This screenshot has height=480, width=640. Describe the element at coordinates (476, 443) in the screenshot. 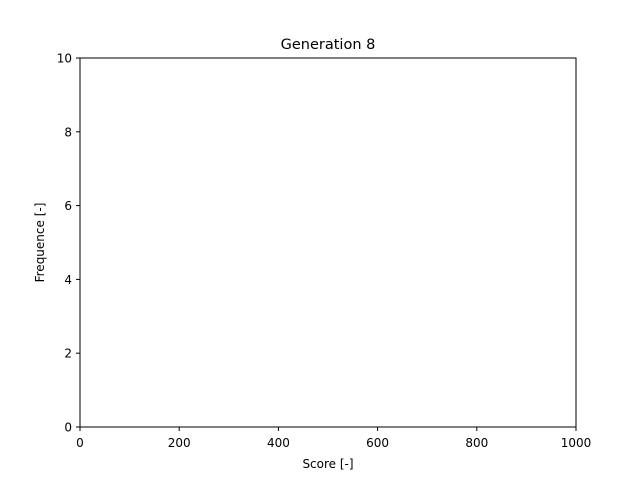

I see `x-tick-label: 800` at that location.